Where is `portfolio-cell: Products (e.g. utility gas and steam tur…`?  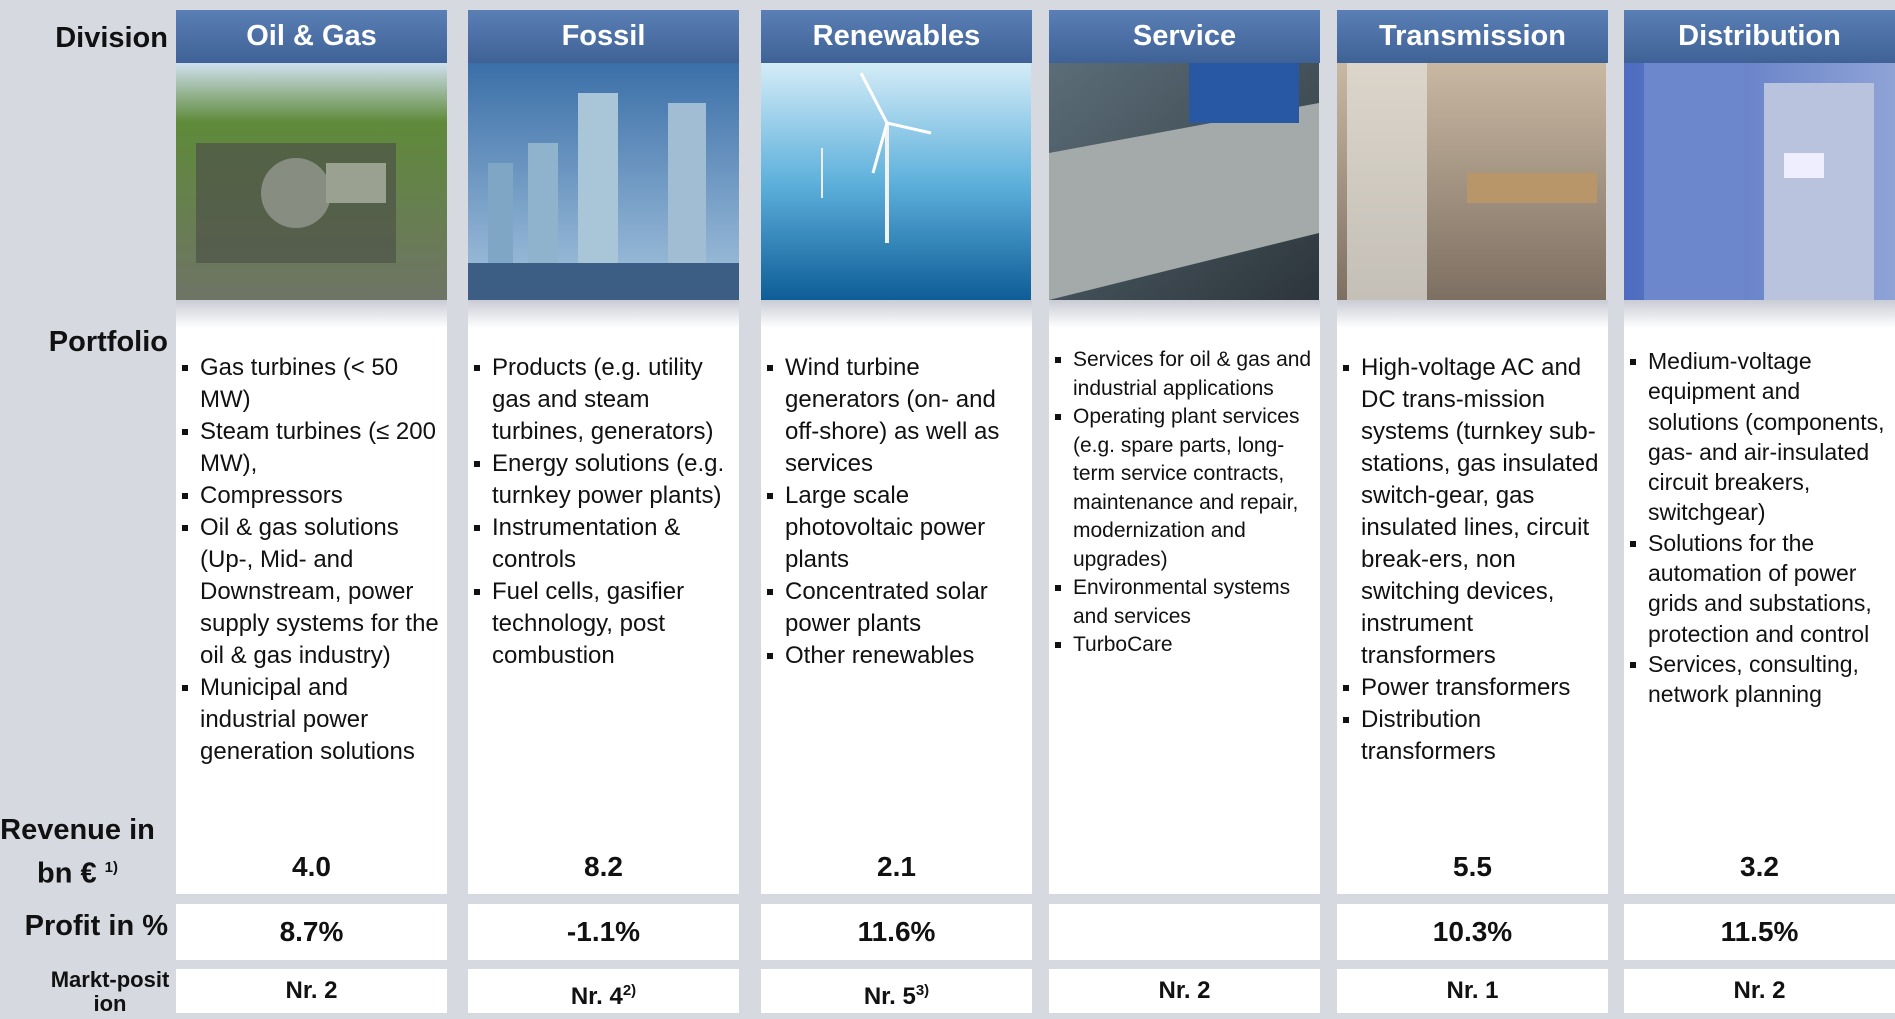
portfolio-cell: Products (e.g. utility gas and steam tur… is located at coordinates (603, 569).